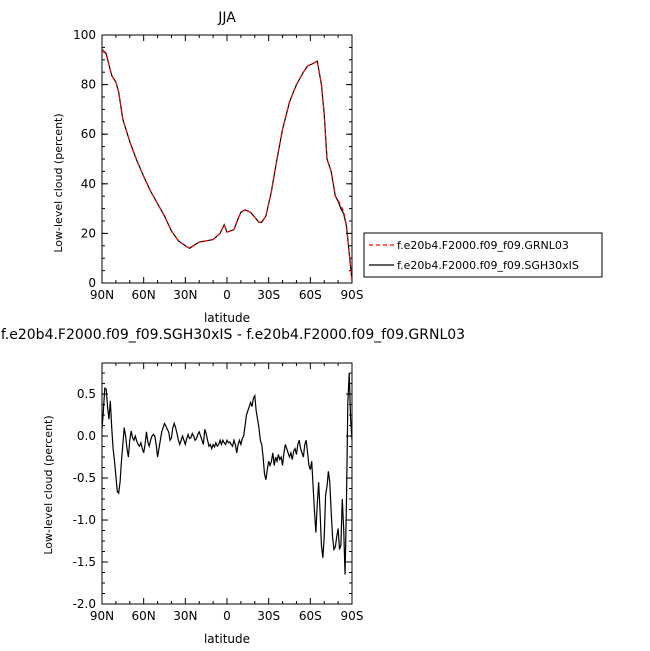 This screenshot has height=651, width=650. I want to click on top-chart-x-axis-label: latitude, so click(227, 318).